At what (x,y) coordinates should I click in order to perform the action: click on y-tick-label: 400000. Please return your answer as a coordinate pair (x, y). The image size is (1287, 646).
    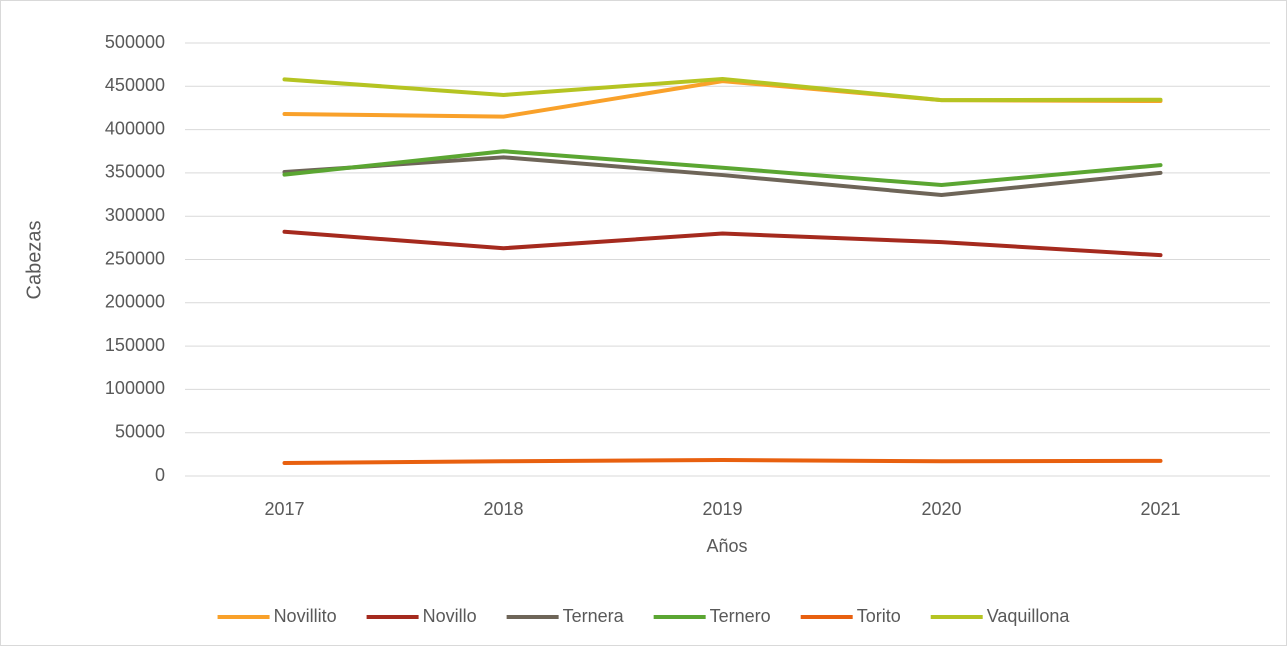
    Looking at the image, I should click on (135, 128).